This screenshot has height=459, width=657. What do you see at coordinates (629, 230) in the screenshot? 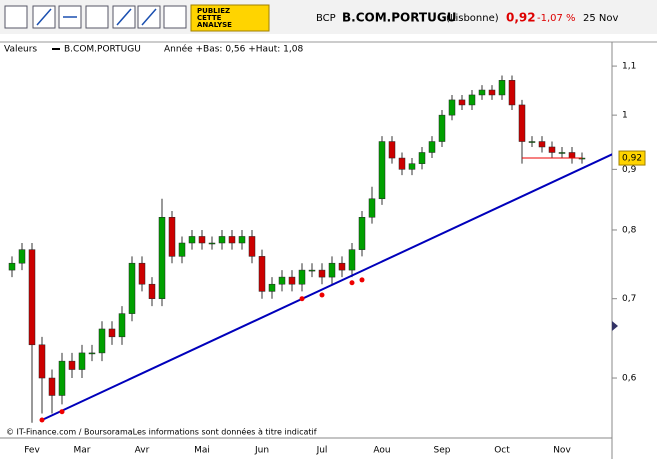
I see `y-tick-label: 0,8` at bounding box center [629, 230].